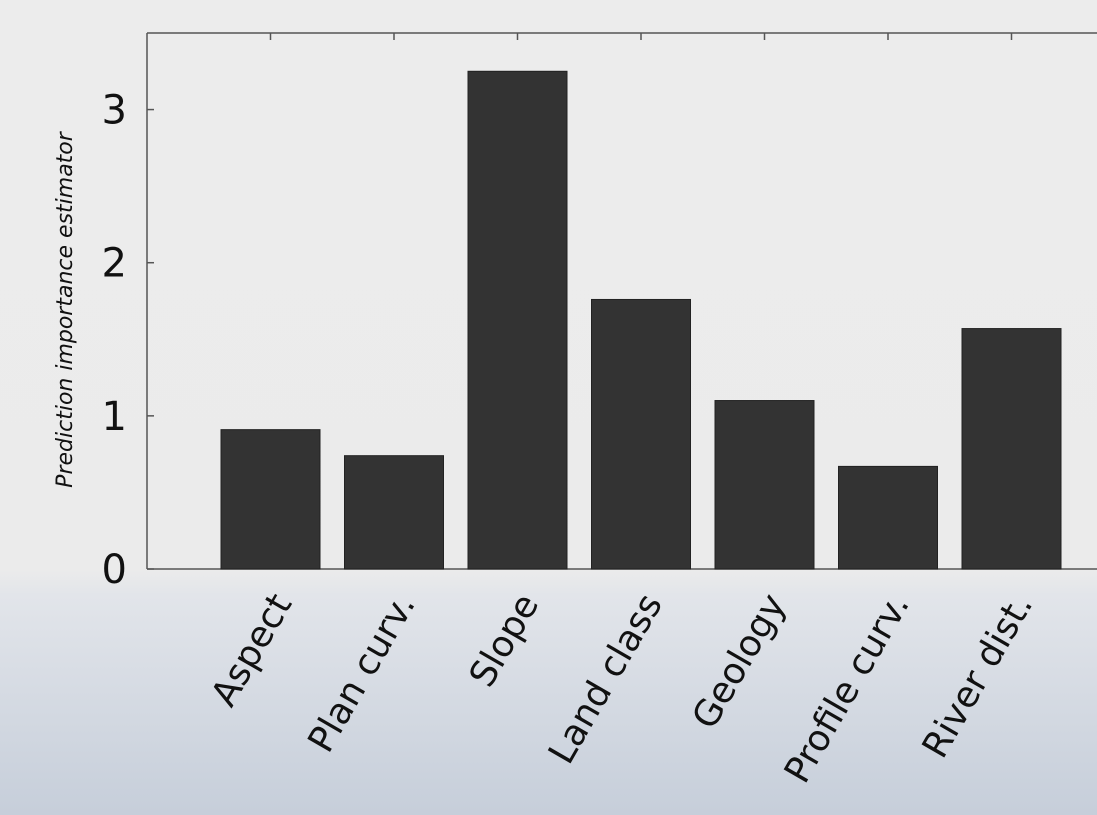  What do you see at coordinates (114, 417) in the screenshot?
I see `y-tick-label: 1` at bounding box center [114, 417].